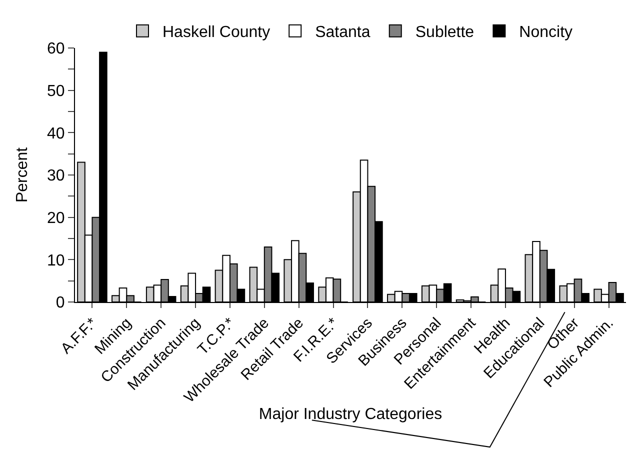 This screenshot has height=452, width=634. What do you see at coordinates (56, 133) in the screenshot?
I see `y-tick-label: 40` at bounding box center [56, 133].